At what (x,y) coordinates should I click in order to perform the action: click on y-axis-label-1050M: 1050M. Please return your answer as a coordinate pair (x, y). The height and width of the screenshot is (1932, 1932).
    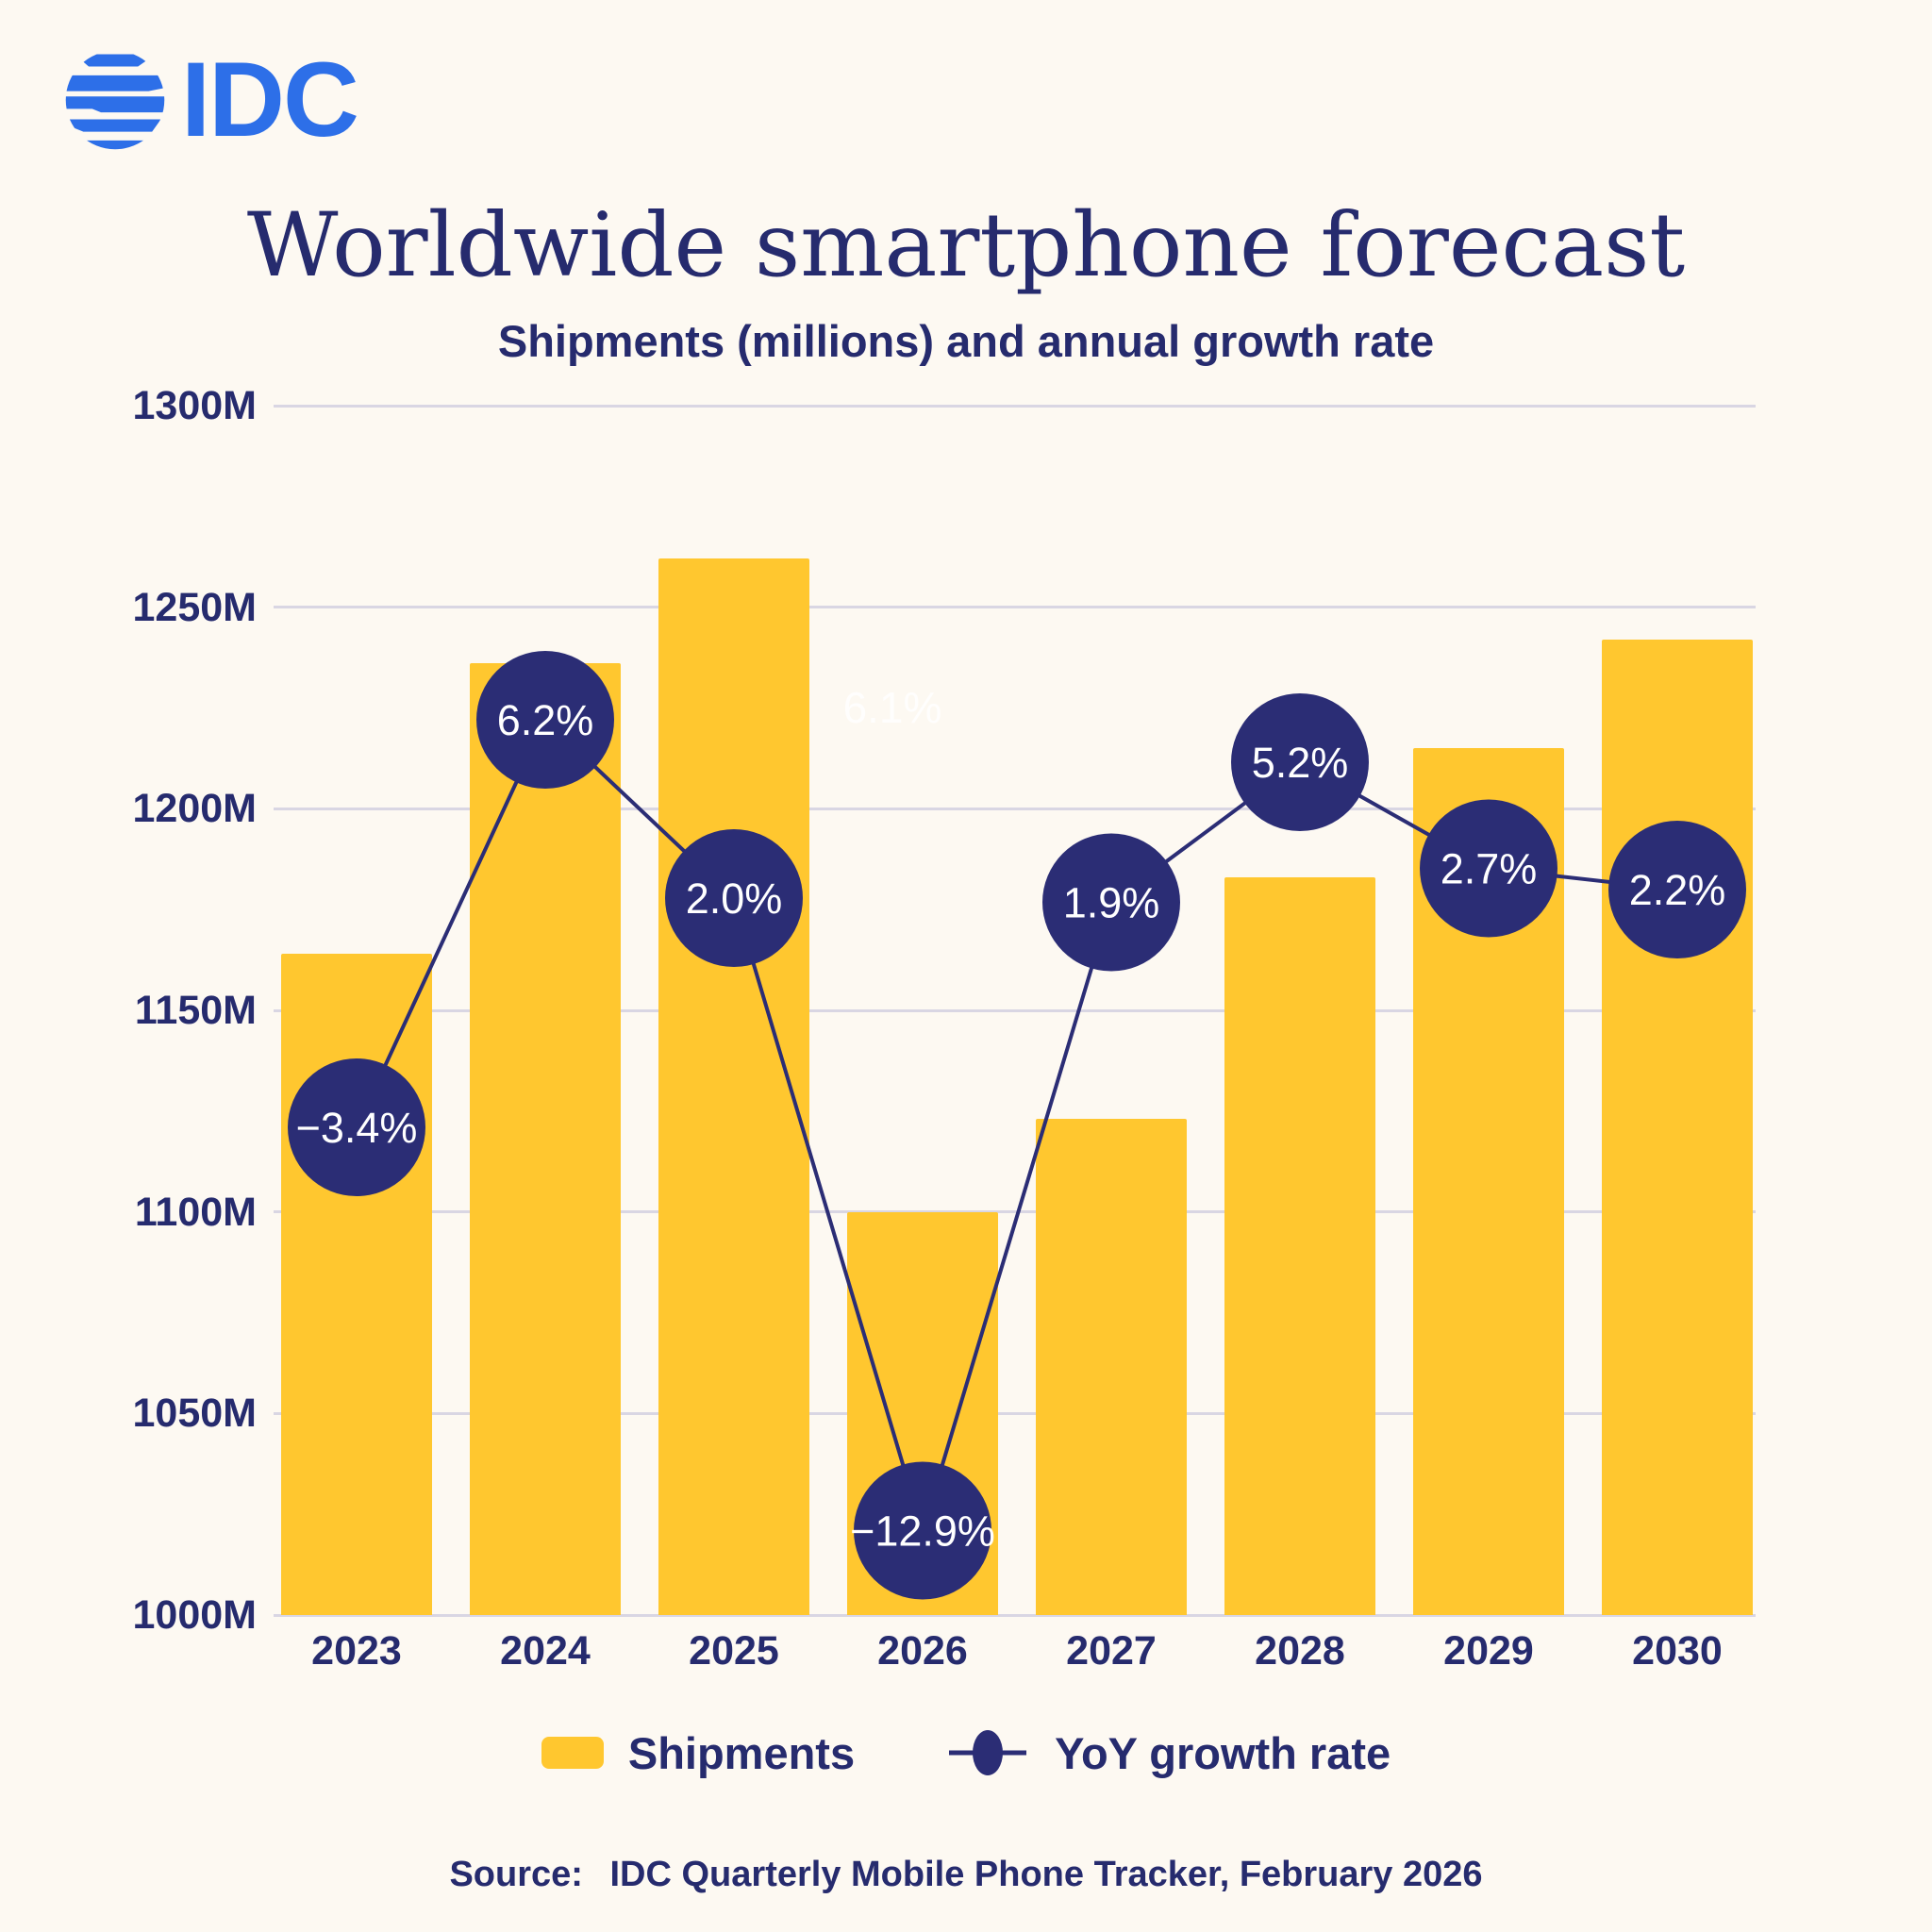
    Looking at the image, I should click on (194, 1414).